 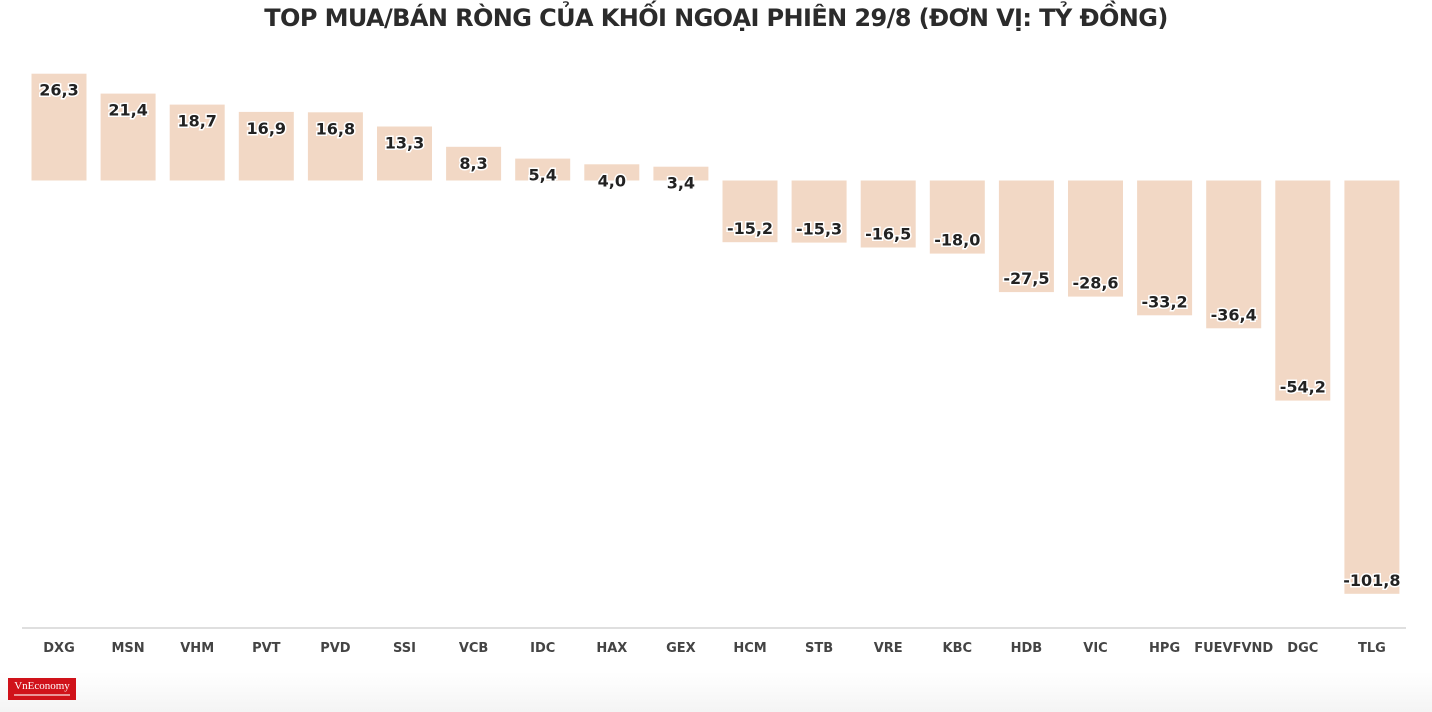 What do you see at coordinates (42, 686) in the screenshot?
I see `logo-text: VnEconomy` at bounding box center [42, 686].